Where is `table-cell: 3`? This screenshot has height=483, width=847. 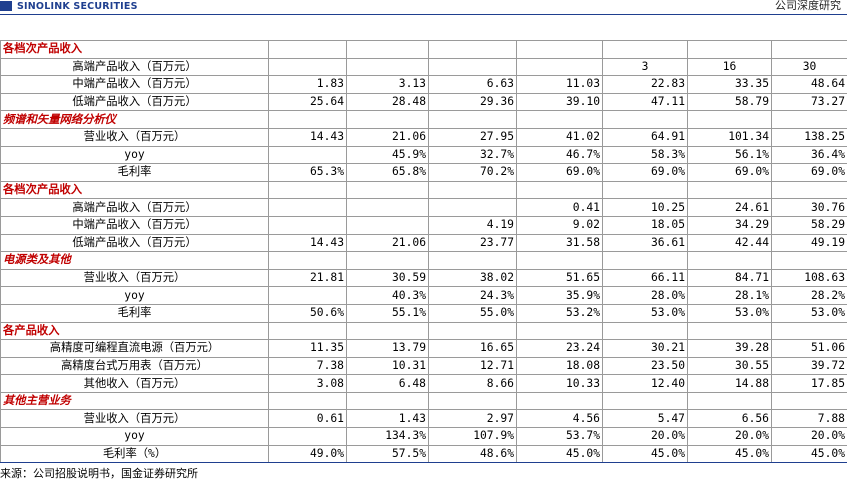 table-cell: 3 is located at coordinates (645, 67).